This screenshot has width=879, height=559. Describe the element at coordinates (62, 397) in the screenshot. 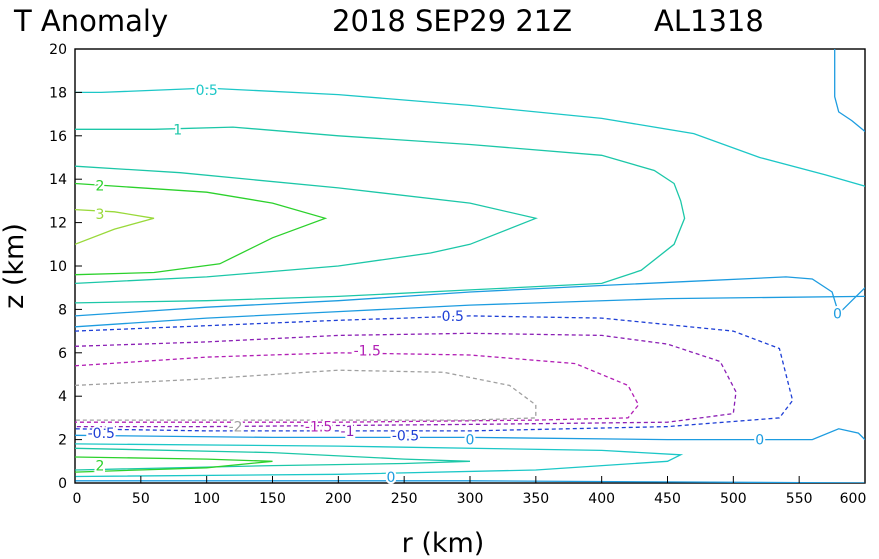

I see `y-tick-label-2: 4` at that location.